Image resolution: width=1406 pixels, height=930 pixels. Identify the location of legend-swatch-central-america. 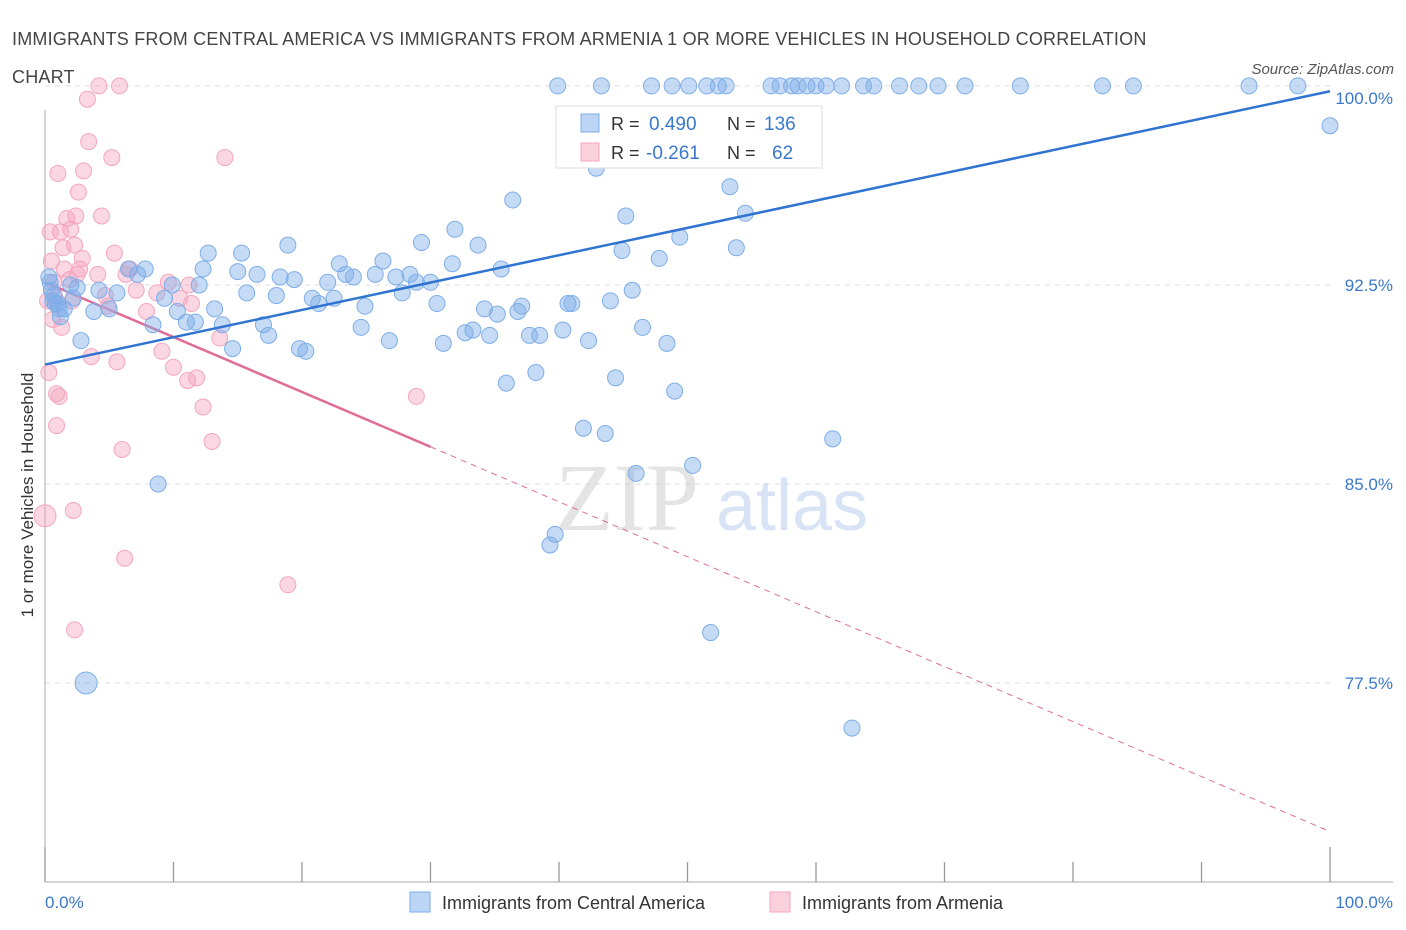
(420, 902).